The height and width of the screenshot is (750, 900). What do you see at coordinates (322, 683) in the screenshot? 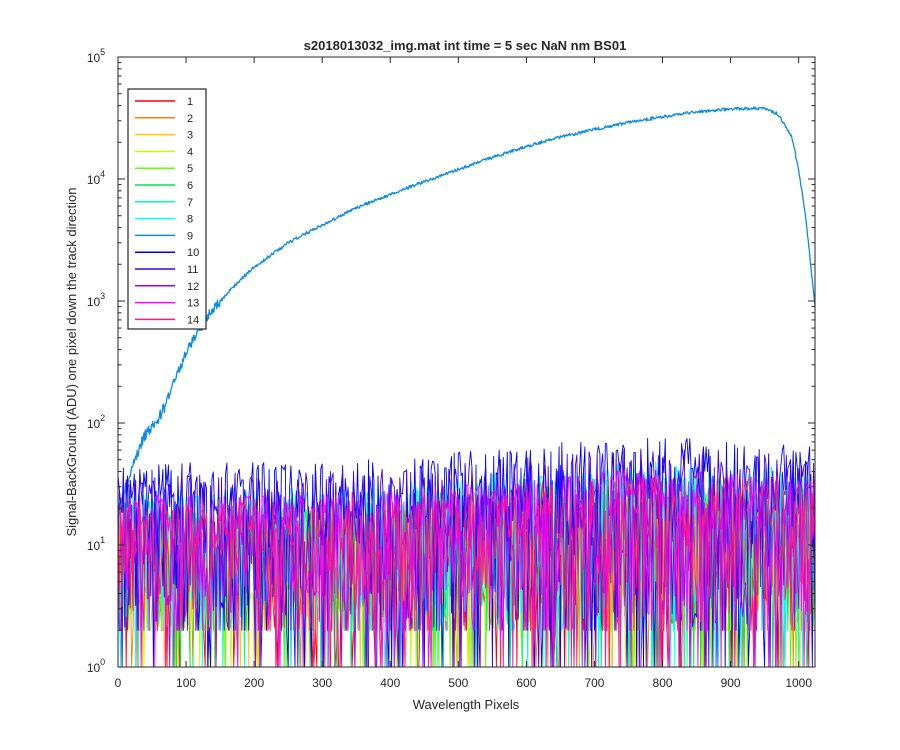
I see `x-tick-label: 300` at bounding box center [322, 683].